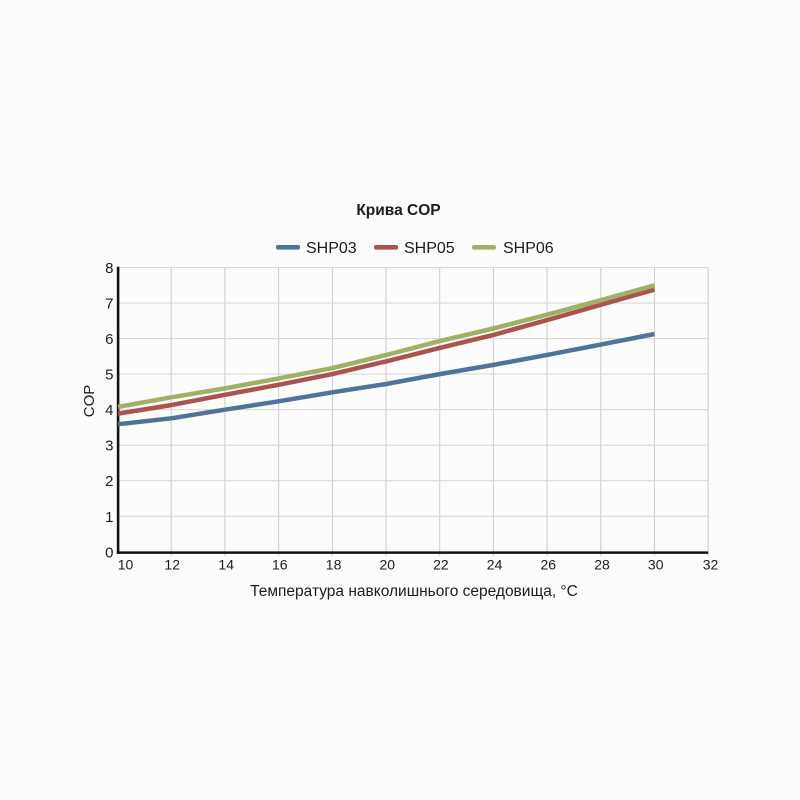  What do you see at coordinates (109, 517) in the screenshot?
I see `svg-text: 1` at bounding box center [109, 517].